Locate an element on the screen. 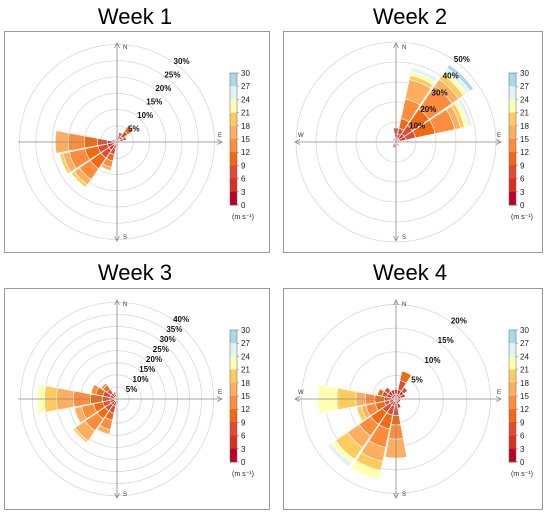 This screenshot has width=550, height=519. compass-label: E is located at coordinates (499, 136).